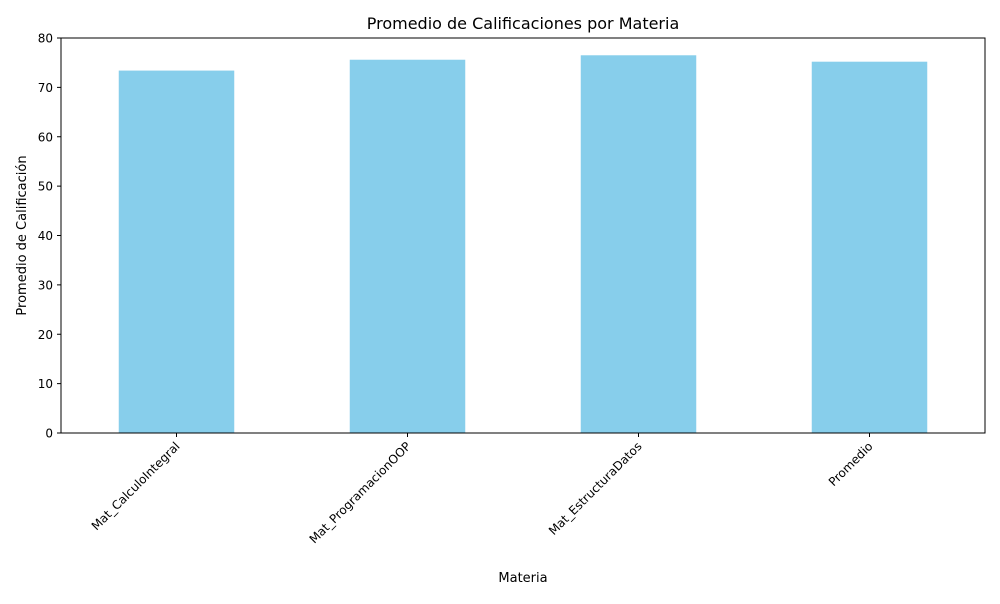 The image size is (1000, 604). Describe the element at coordinates (407, 246) in the screenshot. I see `bar-Mat_ProgramacionOOP` at that location.